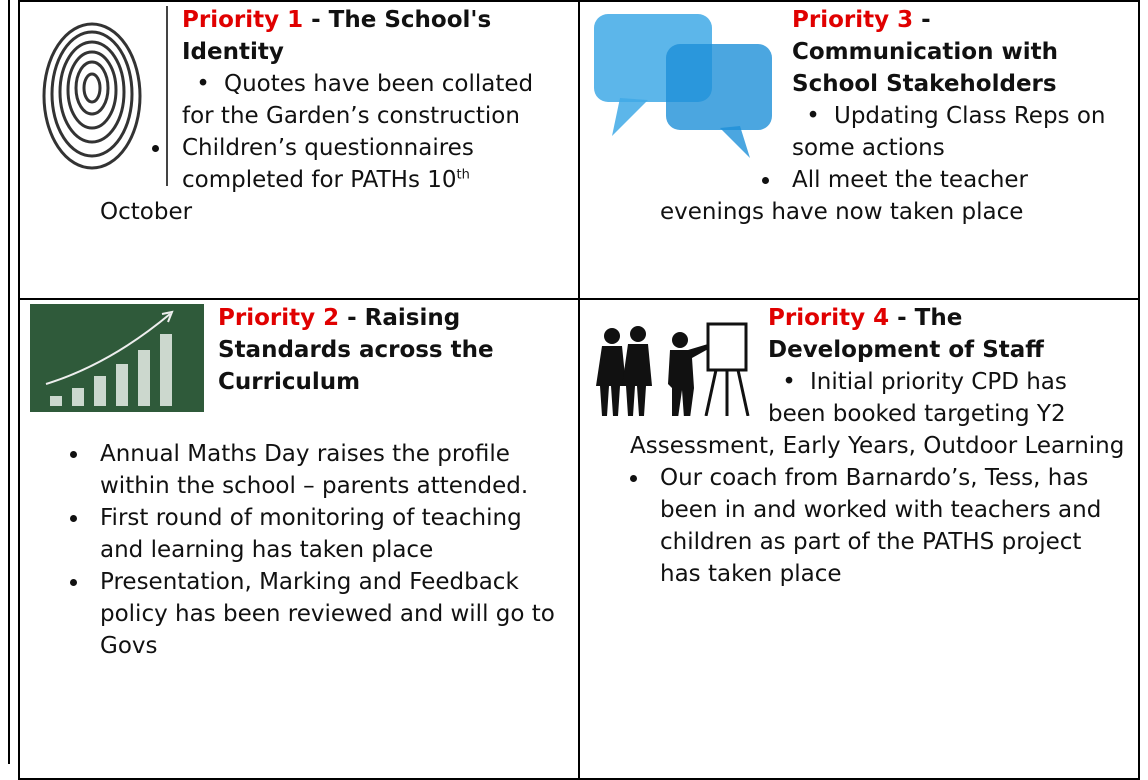 This screenshot has width=1148, height=780. I want to click on bullet: • Updating Class Reps on some actions, so click(949, 132).